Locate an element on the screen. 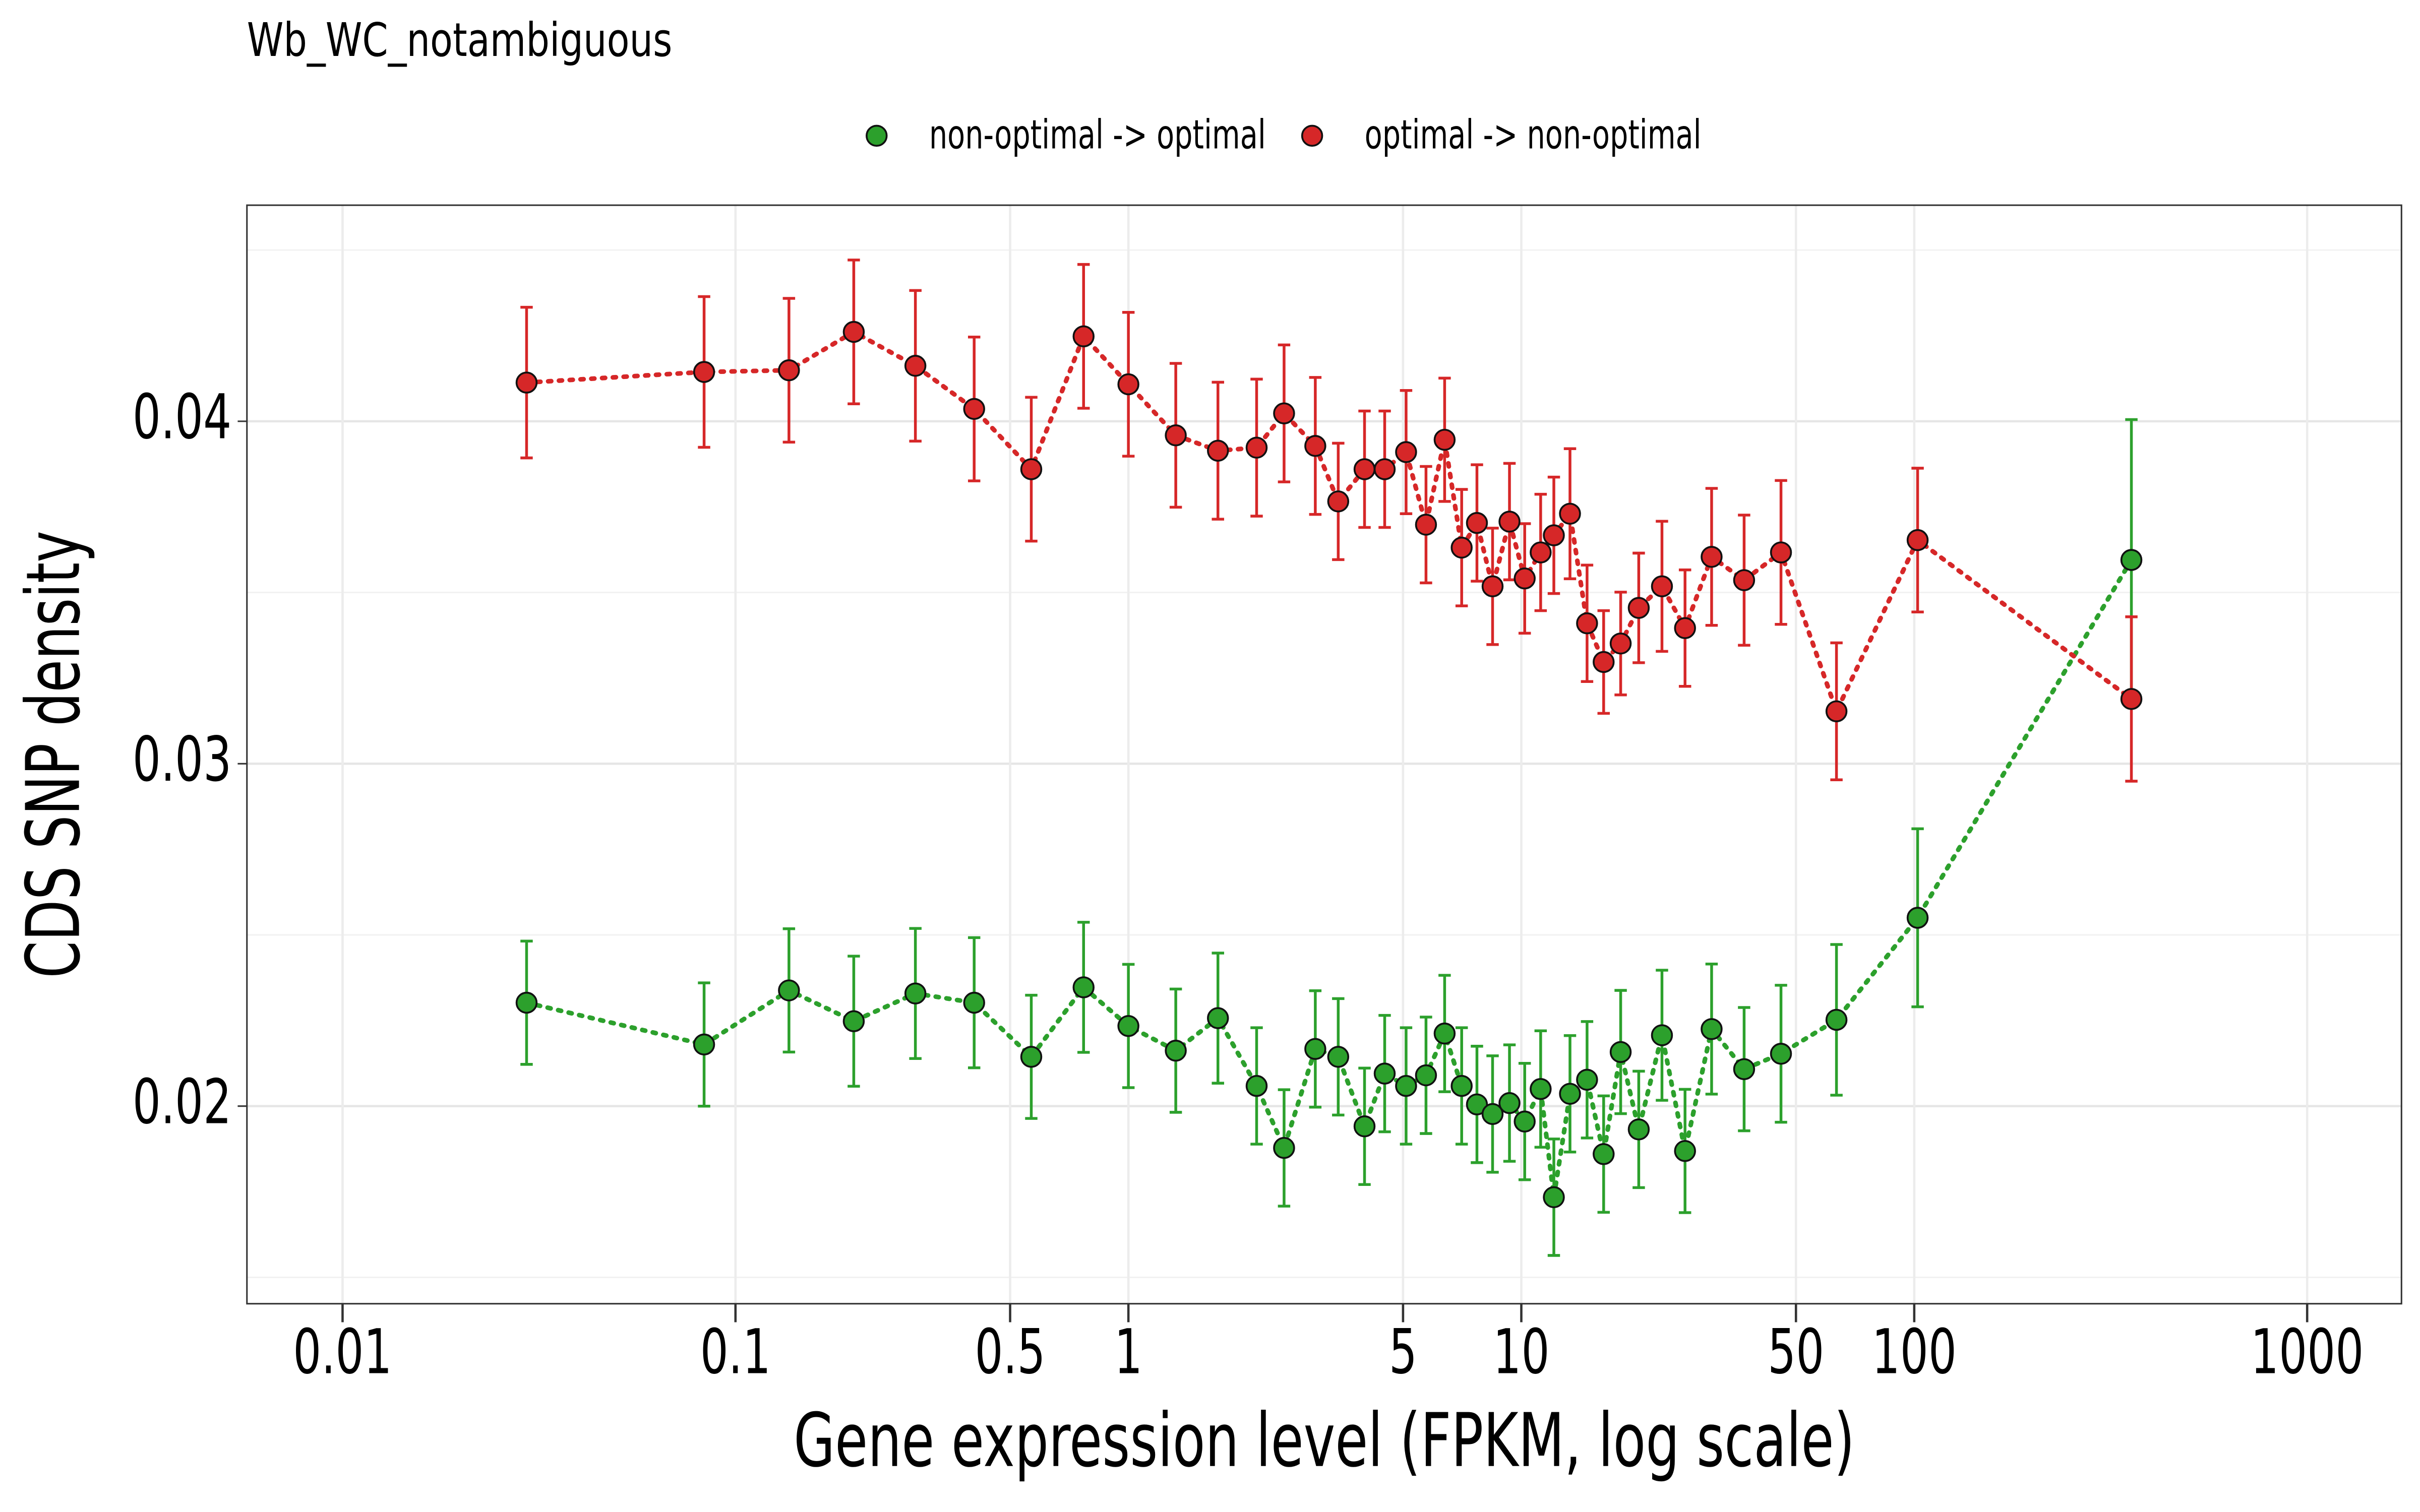 The height and width of the screenshot is (1512, 2420). y-tick-label: 0.03 is located at coordinates (182, 760).